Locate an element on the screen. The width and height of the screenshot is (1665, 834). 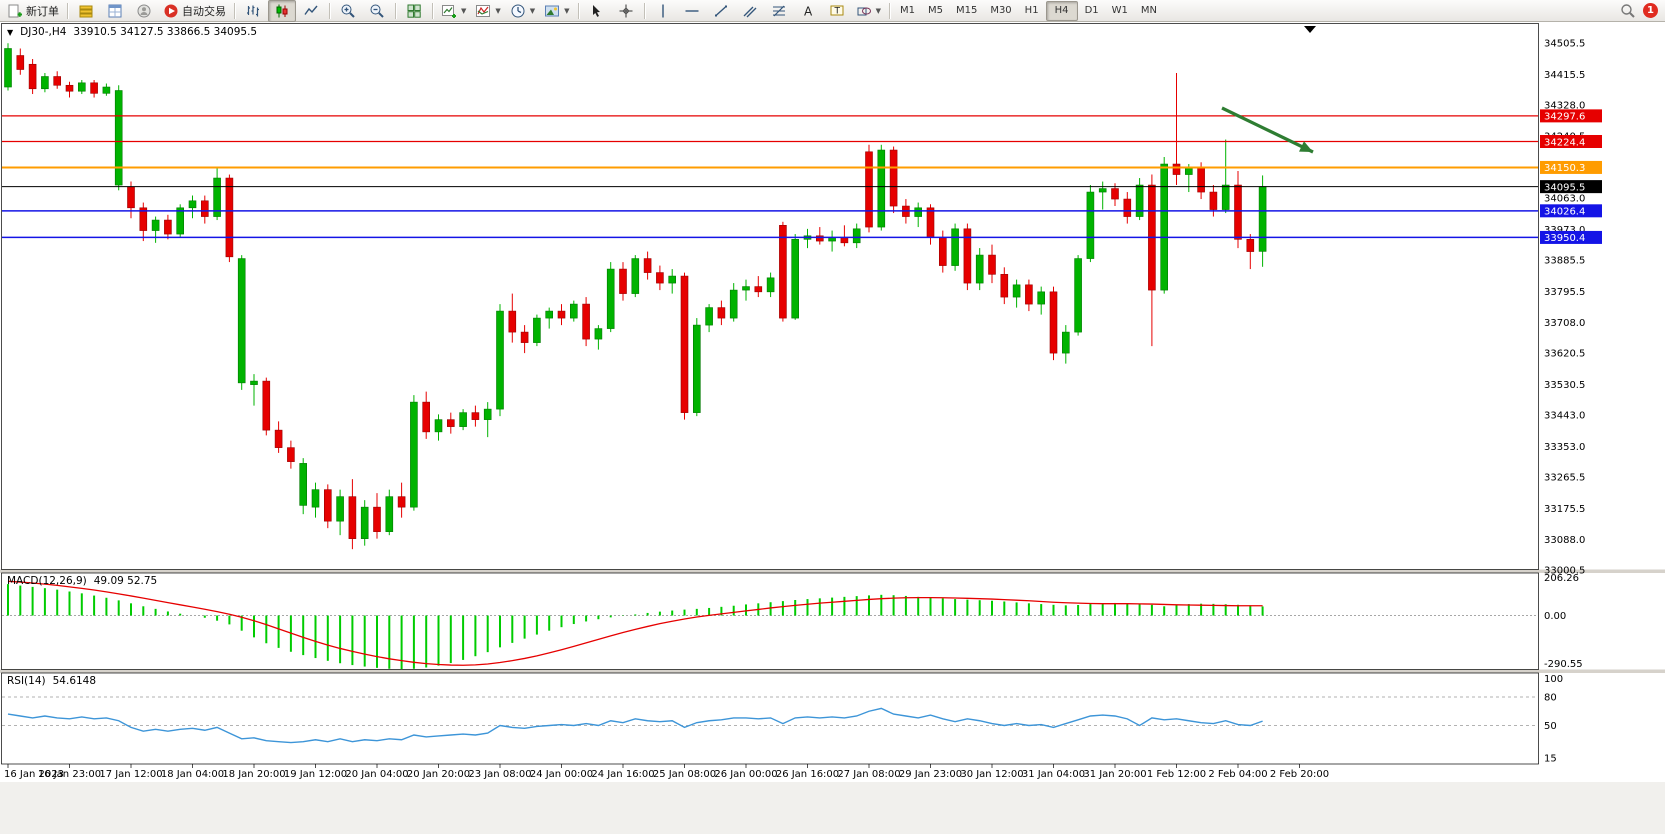
trendline-button is located at coordinates (721, 11).